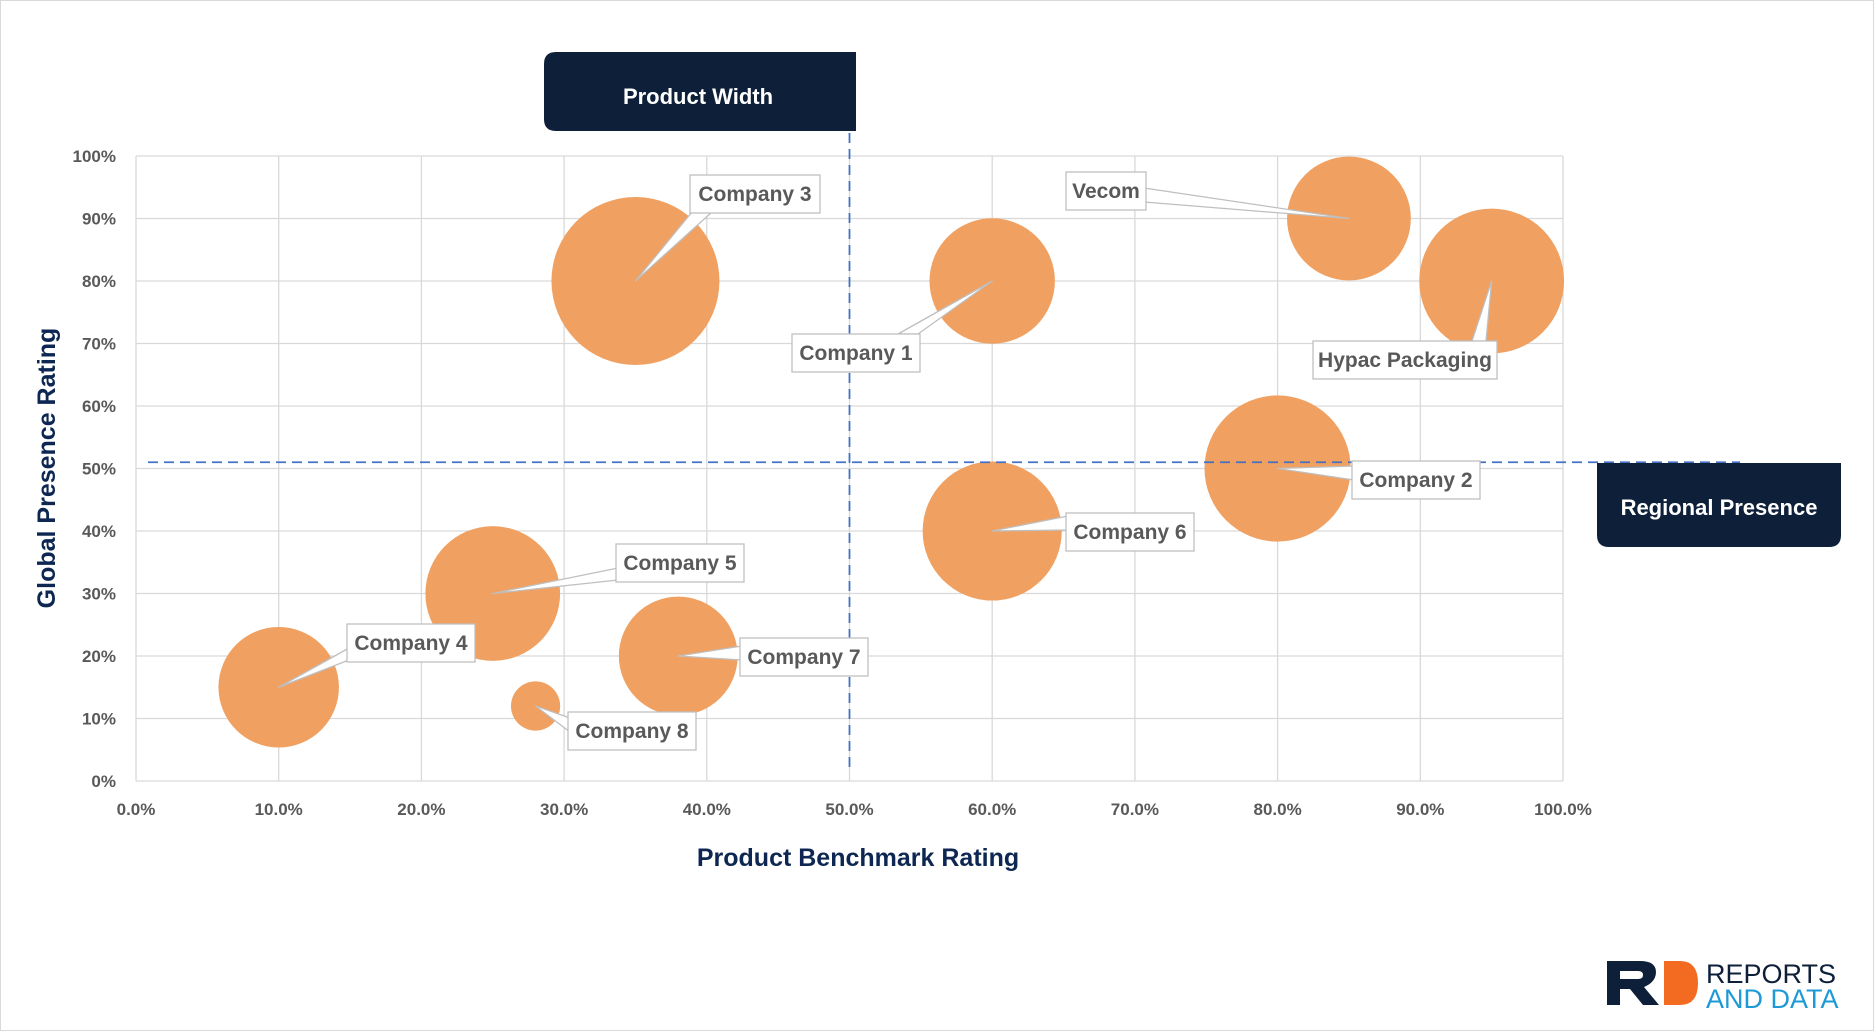 The height and width of the screenshot is (1031, 1874). What do you see at coordinates (99, 656) in the screenshot?
I see `y-tick-label: 20%` at bounding box center [99, 656].